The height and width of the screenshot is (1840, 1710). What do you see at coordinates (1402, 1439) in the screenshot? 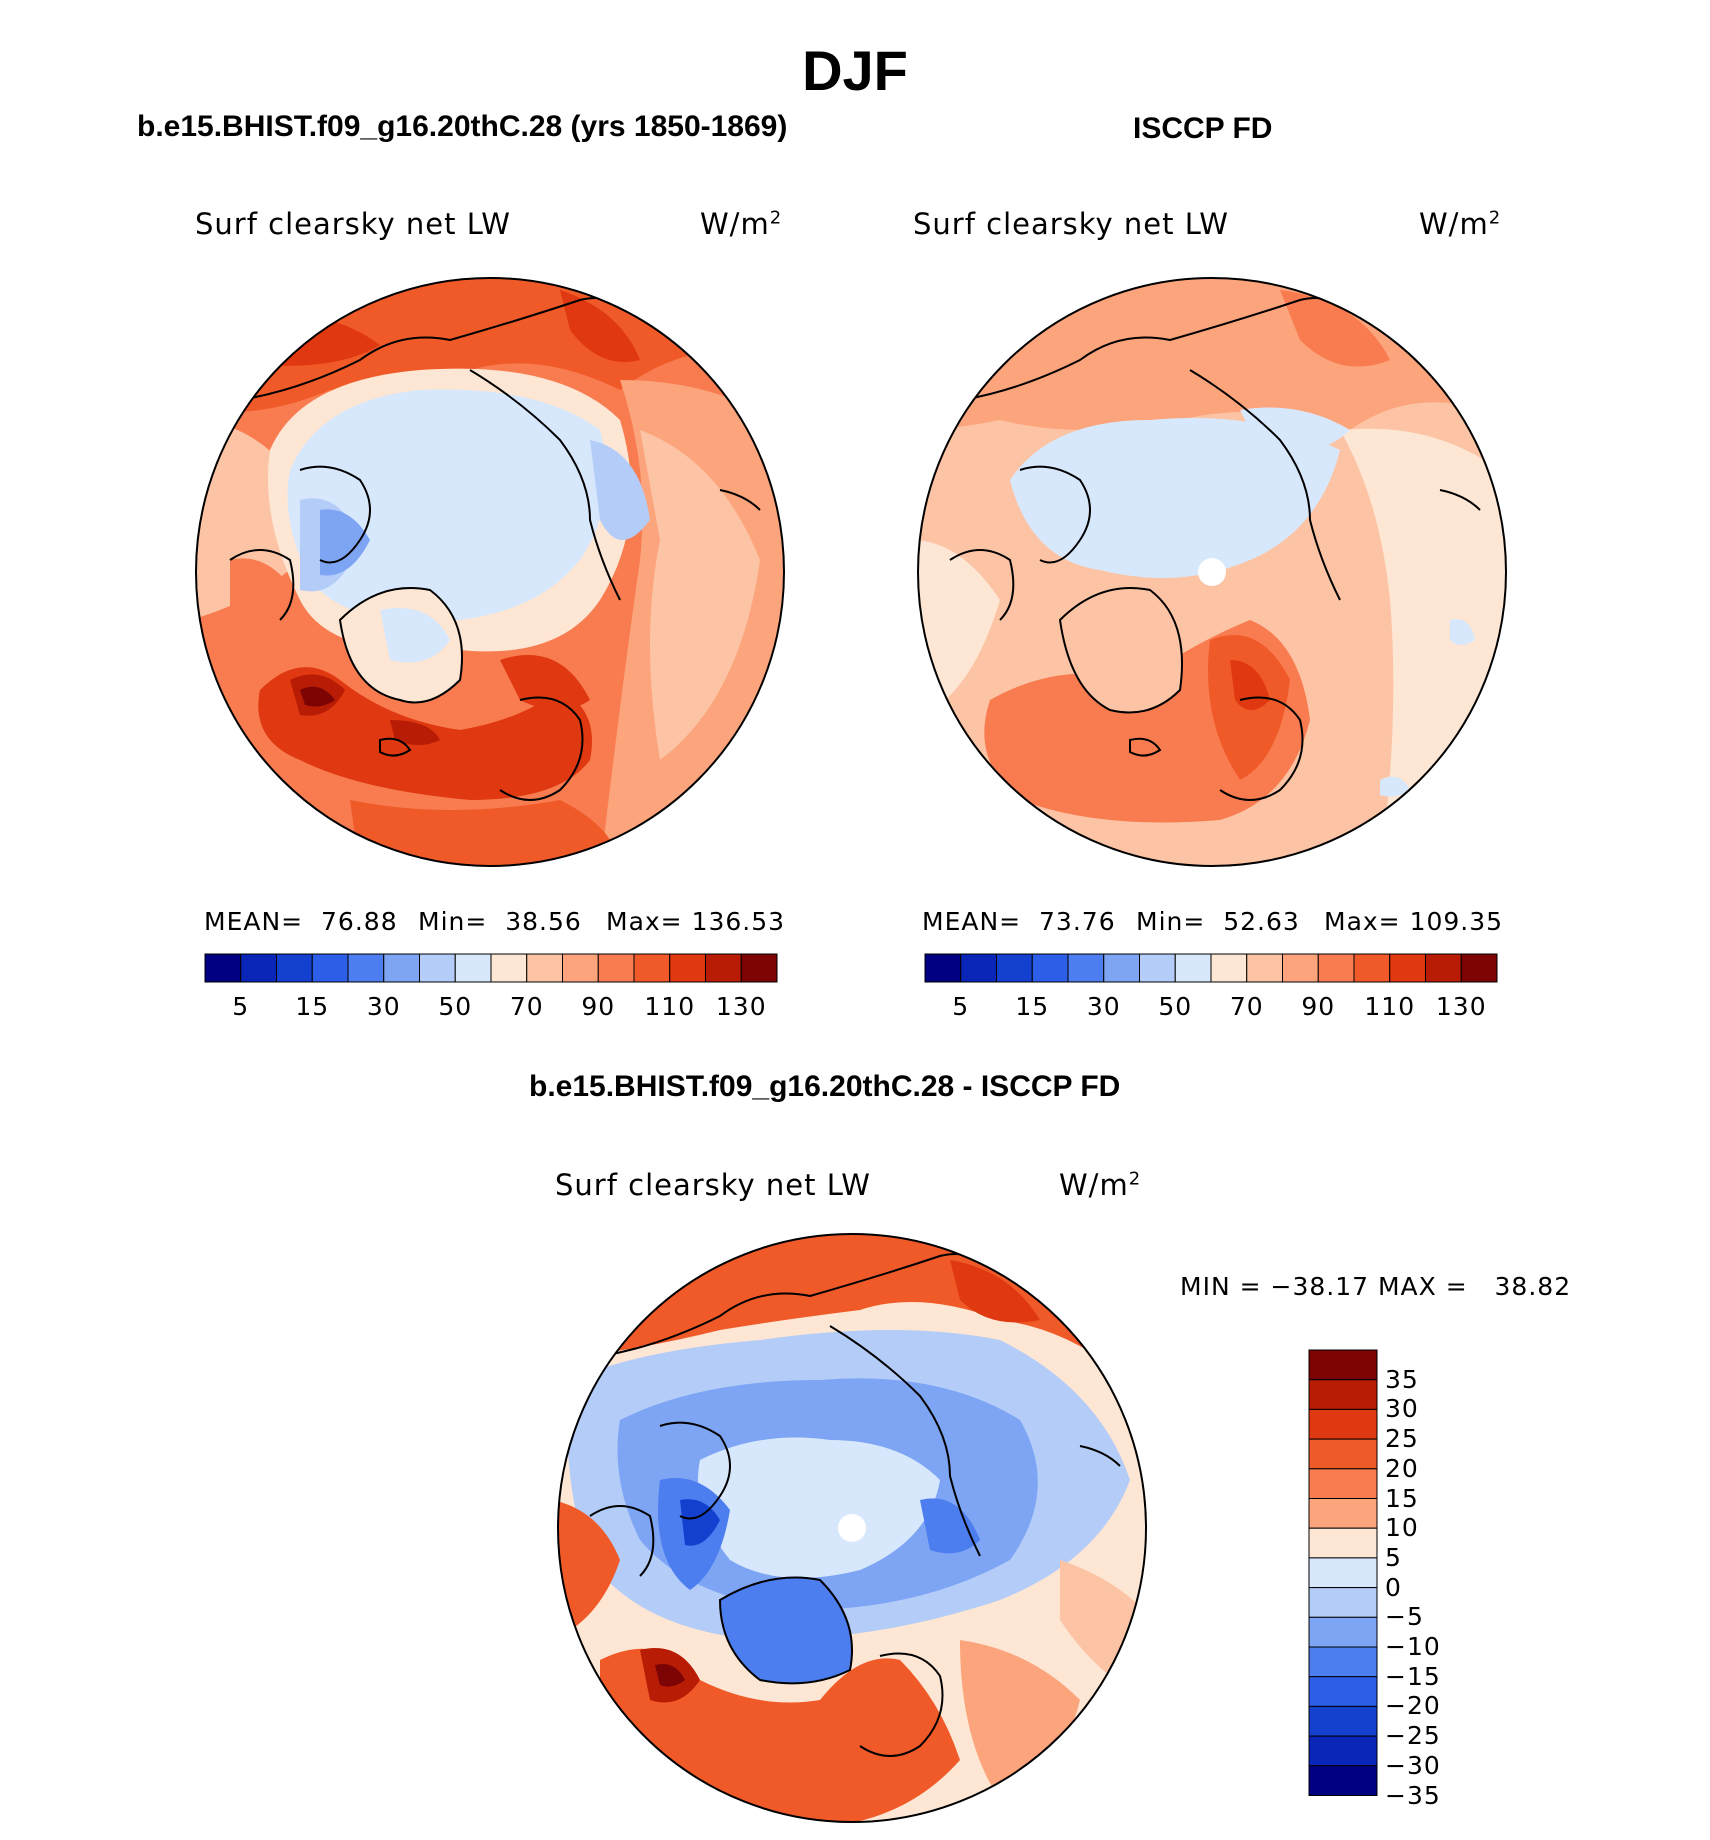
I see `panel3-colorbar-tick-label: 25` at bounding box center [1402, 1439].